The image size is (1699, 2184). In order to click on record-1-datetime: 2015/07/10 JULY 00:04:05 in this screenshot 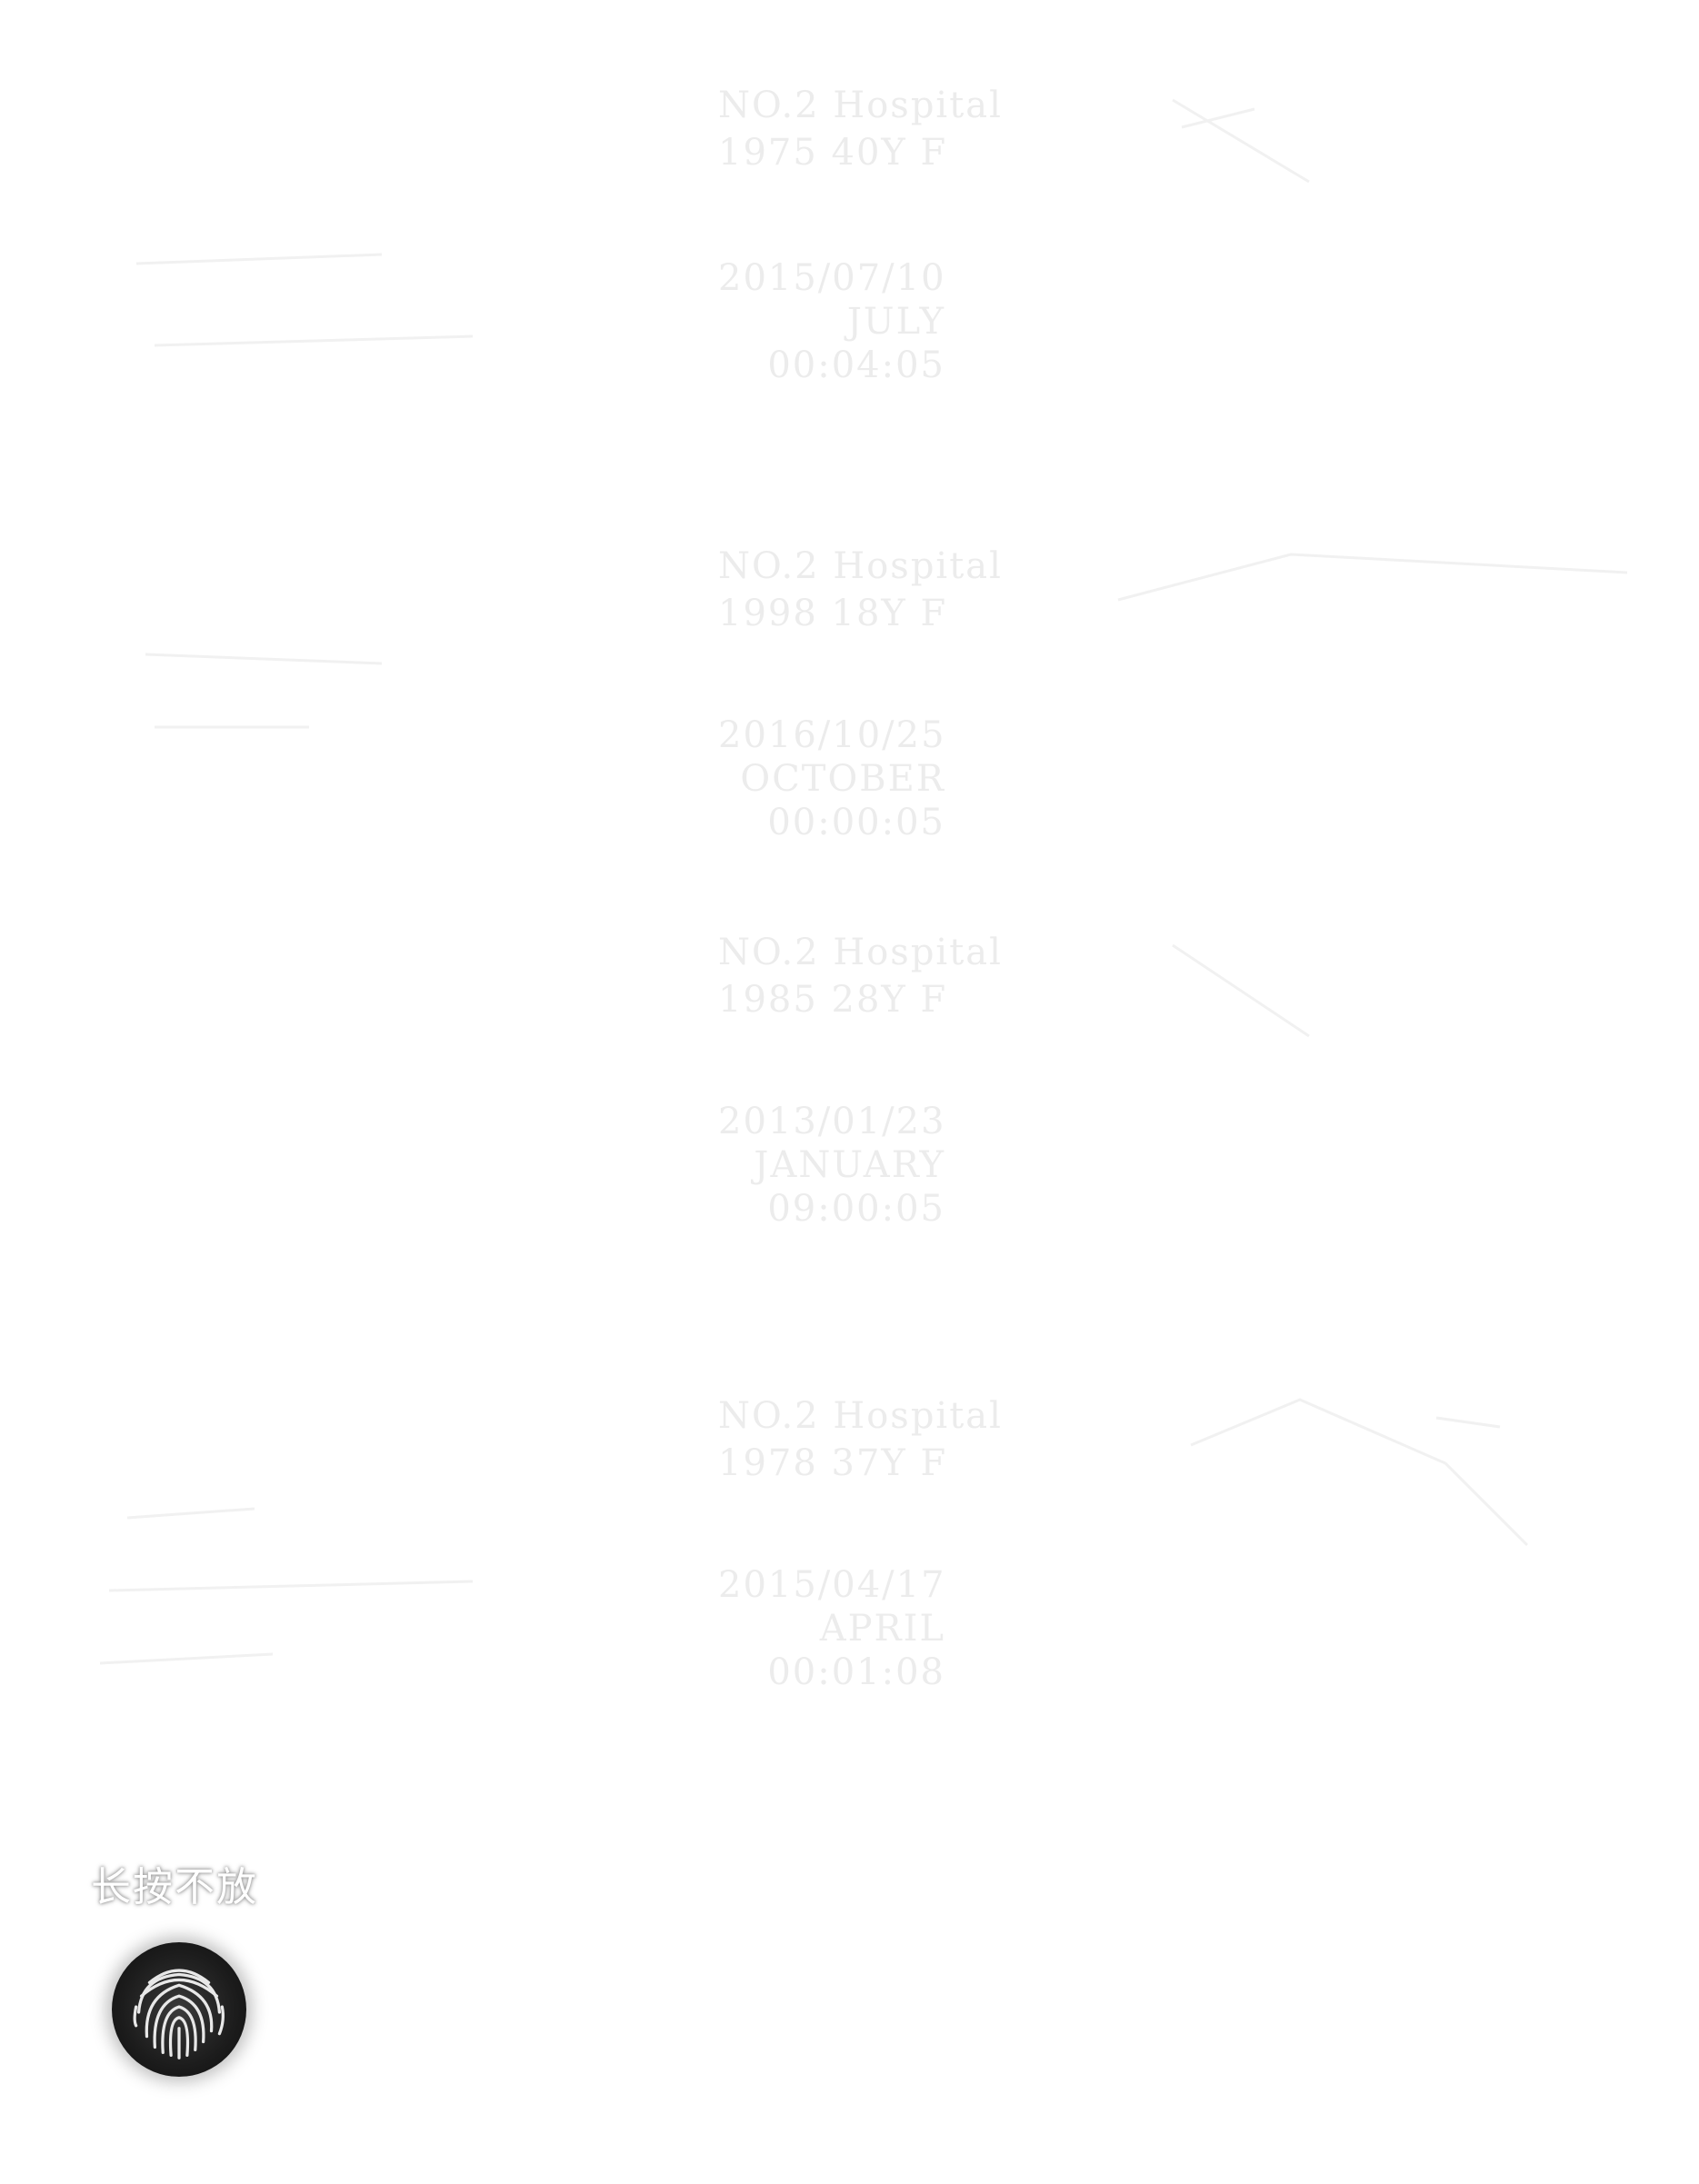, I will do `click(832, 322)`.